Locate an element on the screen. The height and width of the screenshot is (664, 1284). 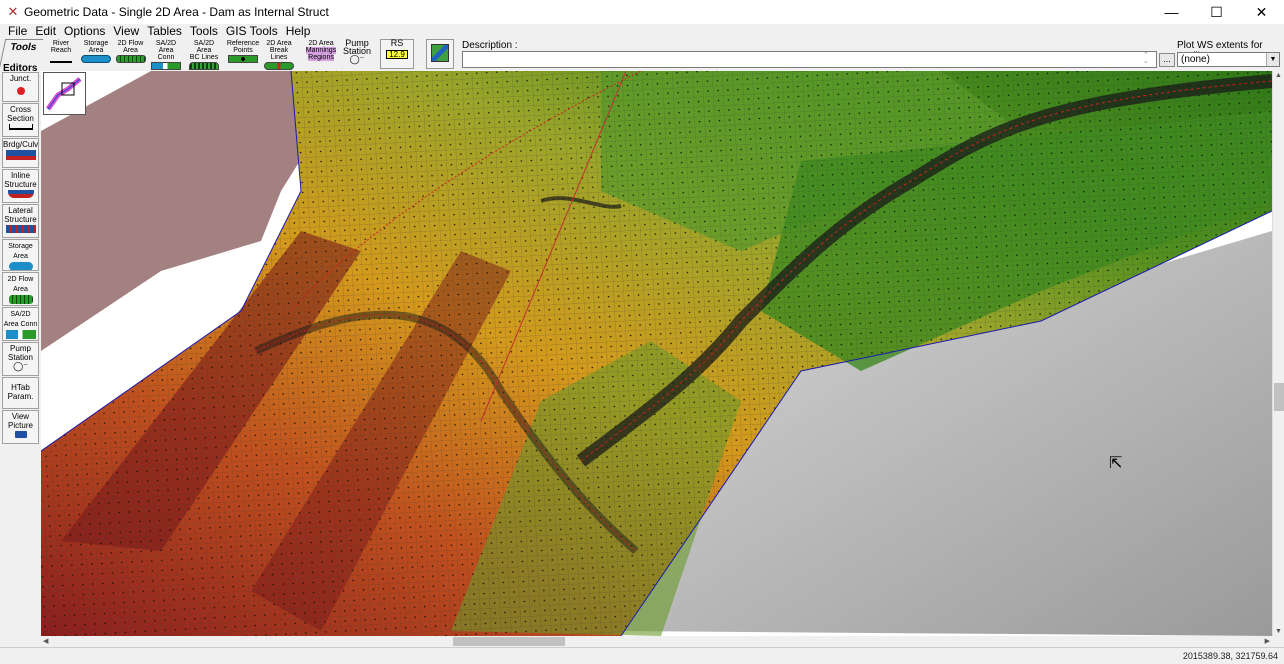
mouse-cursor-icon: ⇱ is located at coordinates (1116, 463).